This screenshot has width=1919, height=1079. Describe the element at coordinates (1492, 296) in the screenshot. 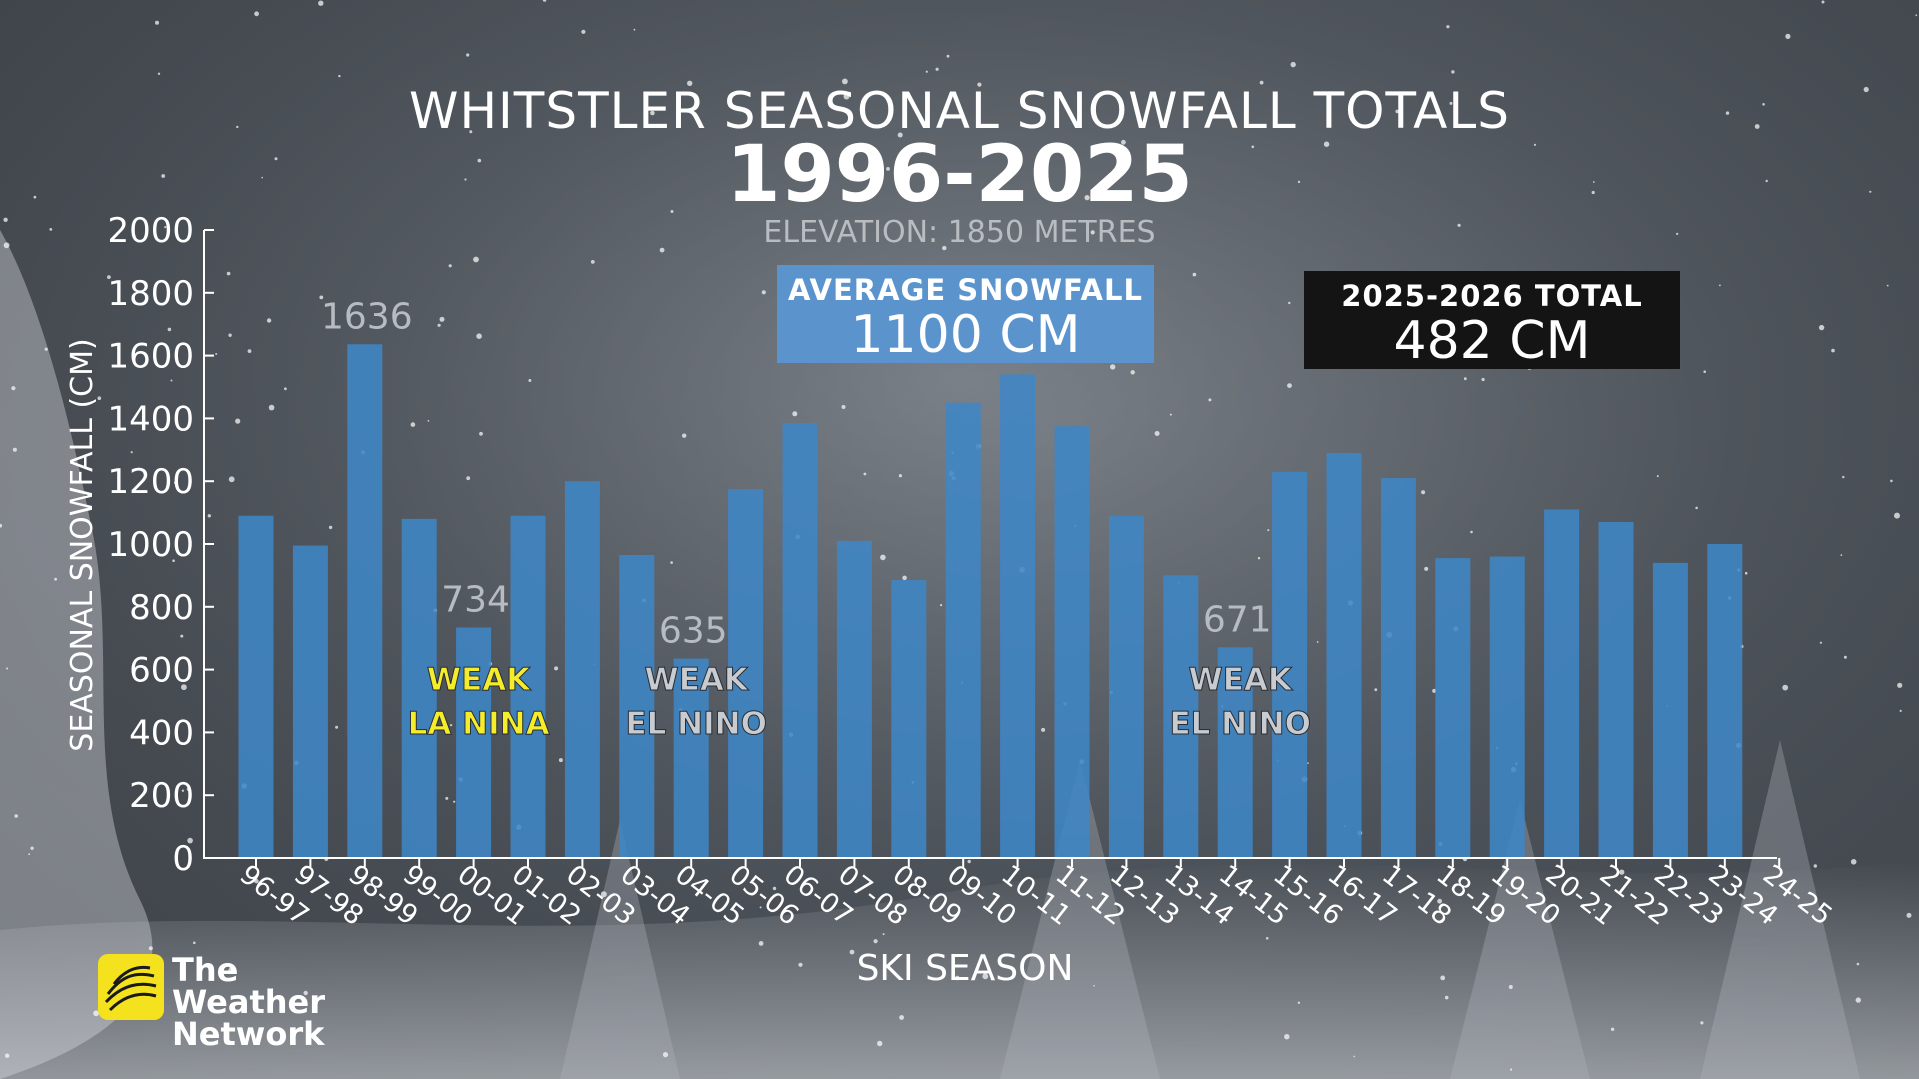

I see `season-total-label: 2025-2026 TOTAL` at that location.